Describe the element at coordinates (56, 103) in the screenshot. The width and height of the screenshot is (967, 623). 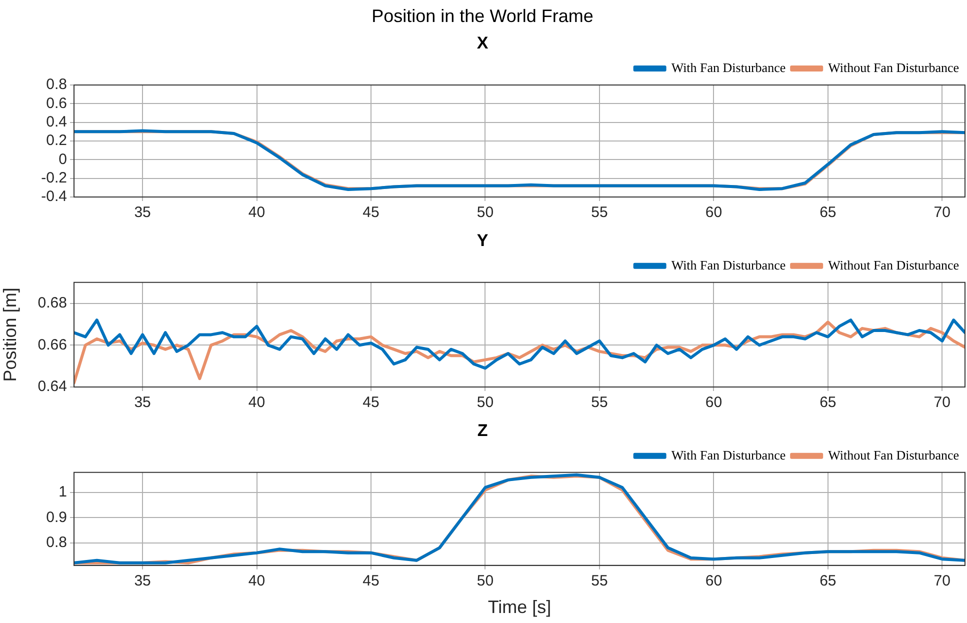
I see `y-tick-label: 0.6` at that location.